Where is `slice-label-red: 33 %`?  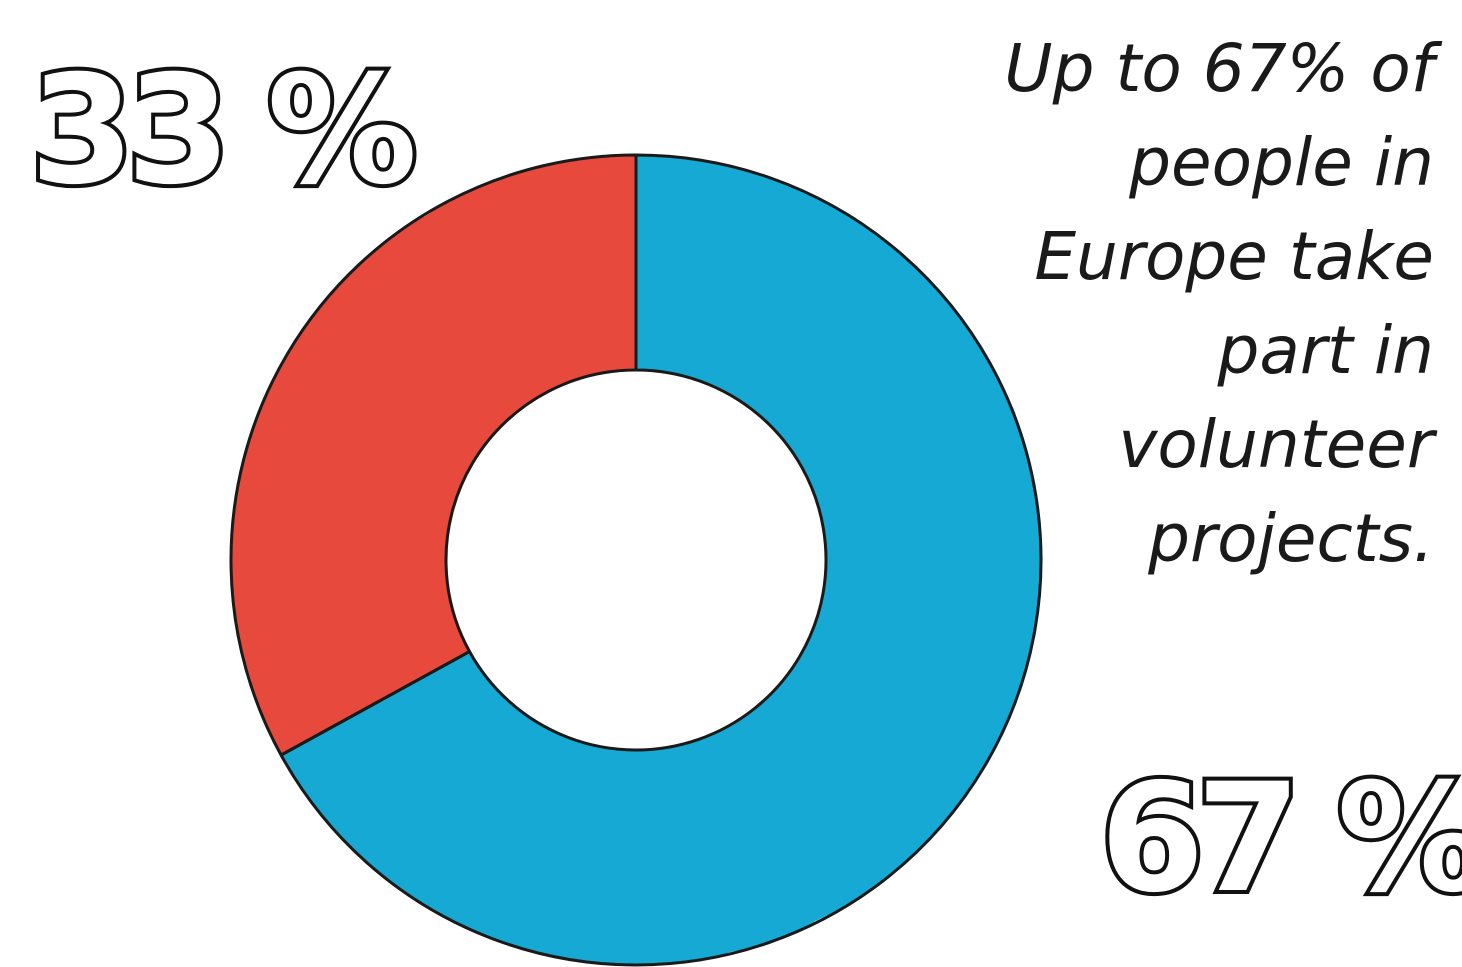 slice-label-red: 33 % is located at coordinates (221, 131).